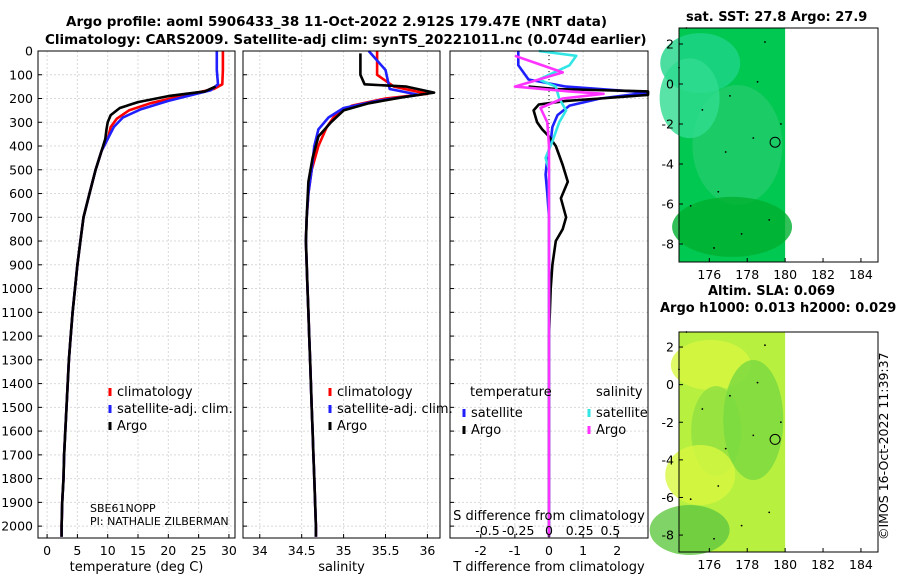  I want to click on map-y-tick-label: -2, so click(668, 124).